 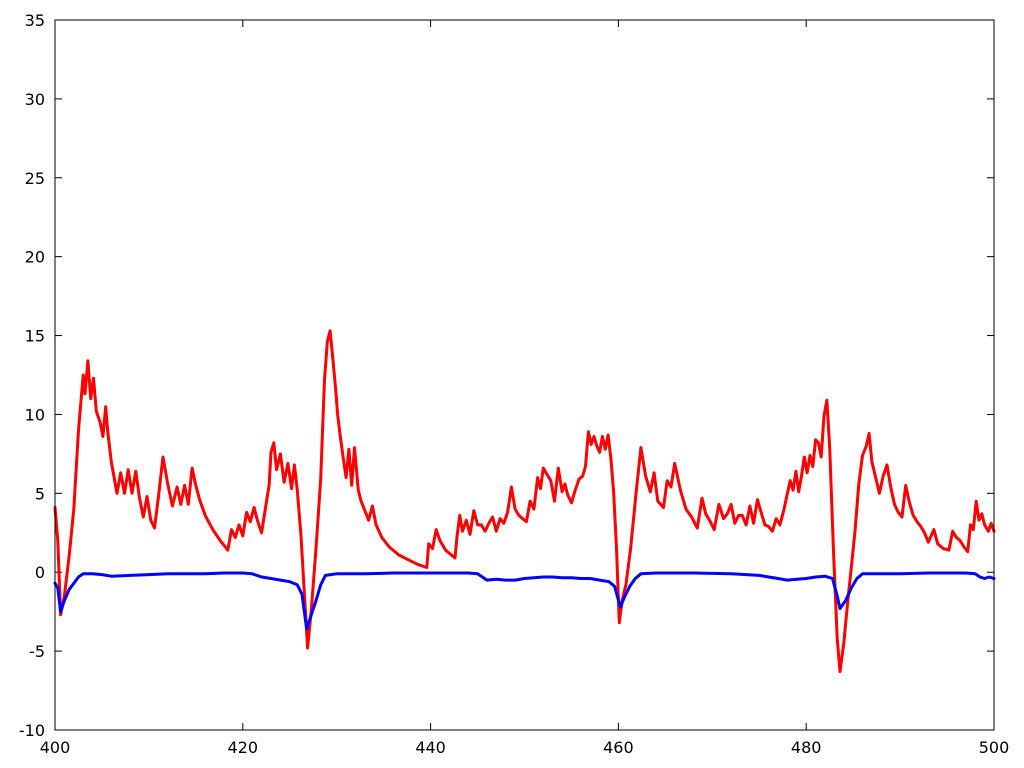 I want to click on x-tick-label: 400, so click(x=55, y=747).